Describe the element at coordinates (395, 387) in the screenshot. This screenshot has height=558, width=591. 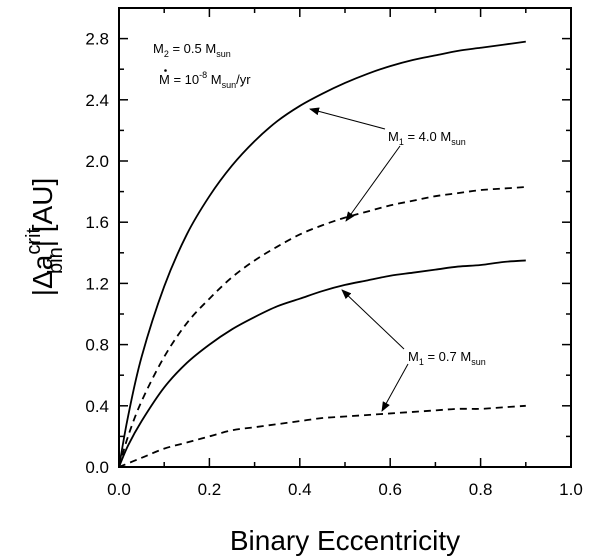
I see `arrow-m1-low-dashed` at that location.